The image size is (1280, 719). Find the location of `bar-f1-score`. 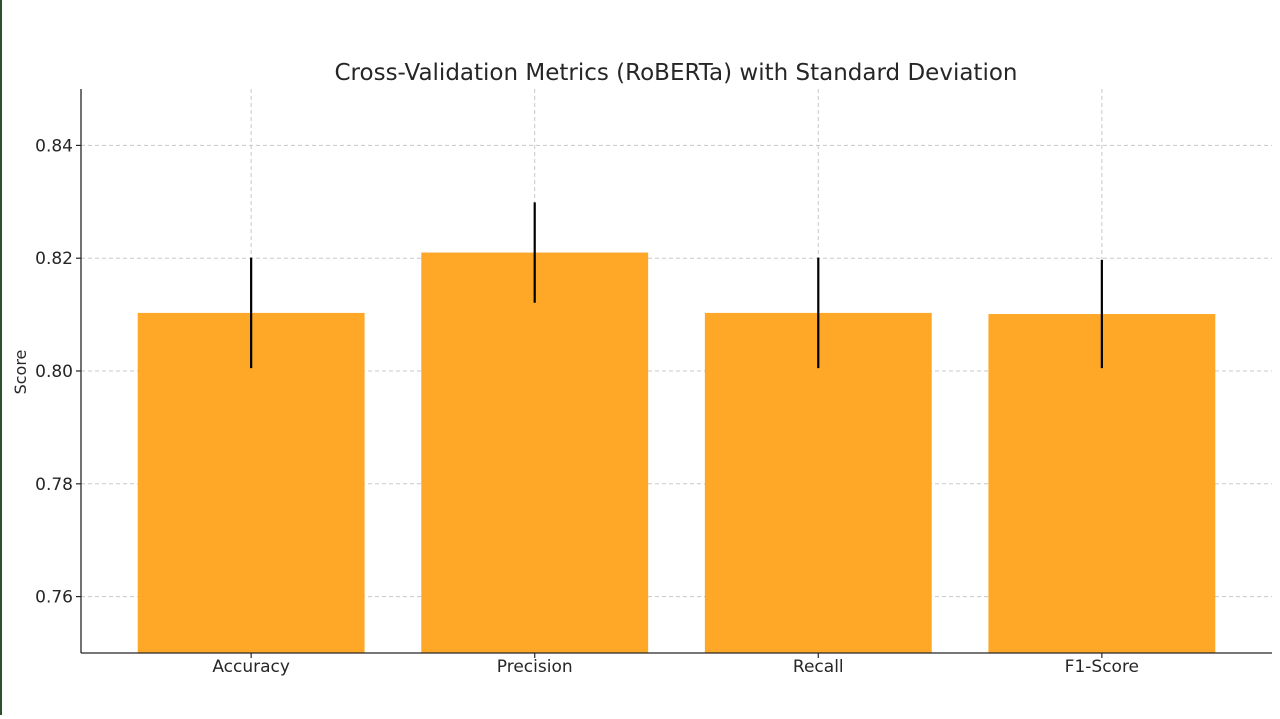

bar-f1-score is located at coordinates (1102, 483).